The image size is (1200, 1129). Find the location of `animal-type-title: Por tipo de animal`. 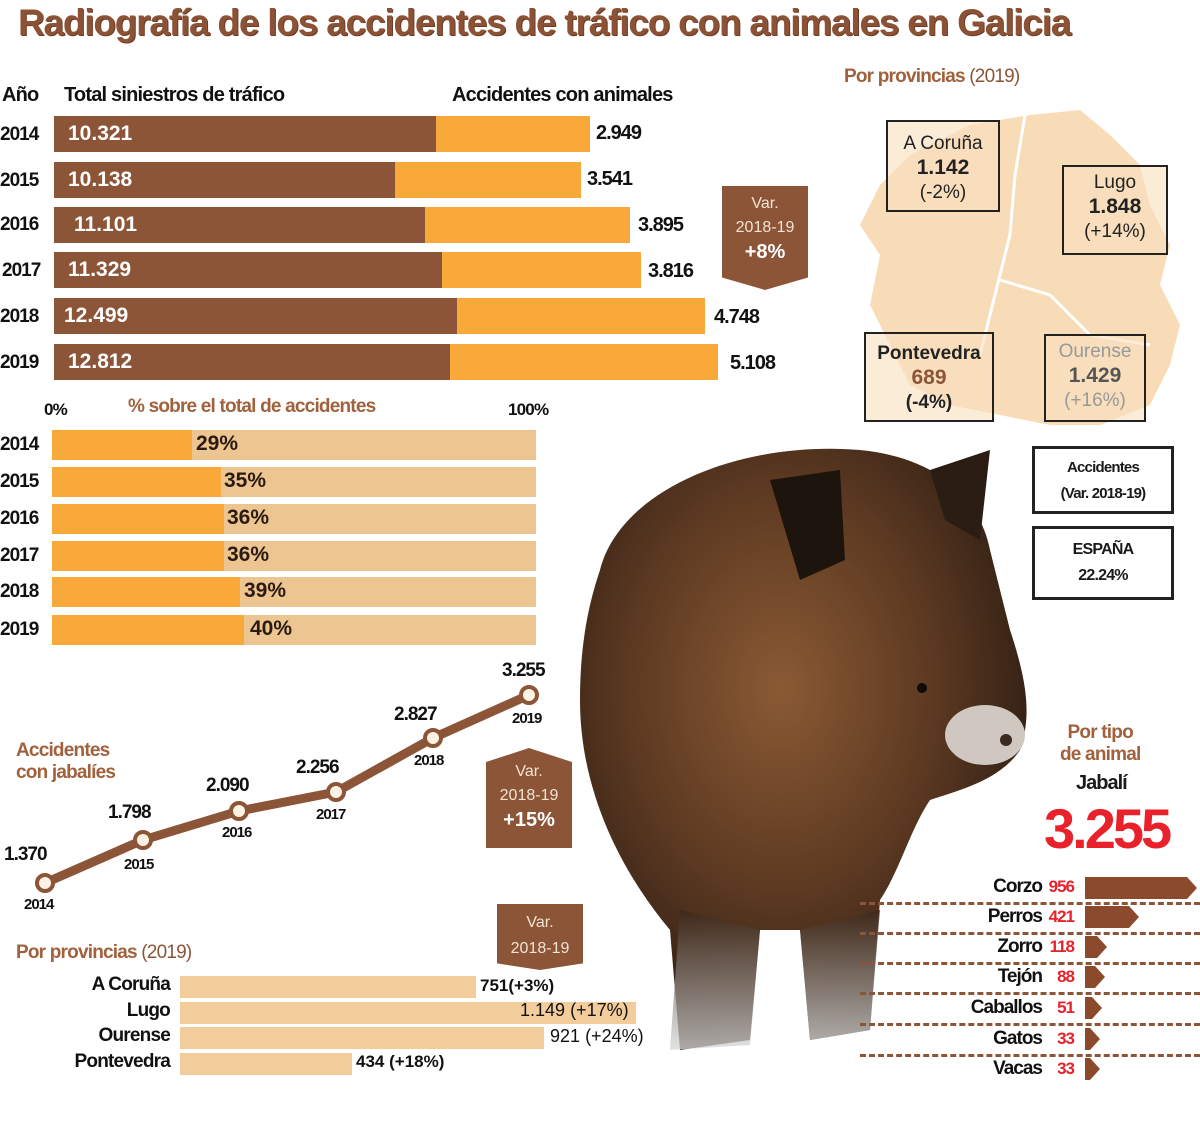

animal-type-title: Por tipo de animal is located at coordinates (1100, 744).